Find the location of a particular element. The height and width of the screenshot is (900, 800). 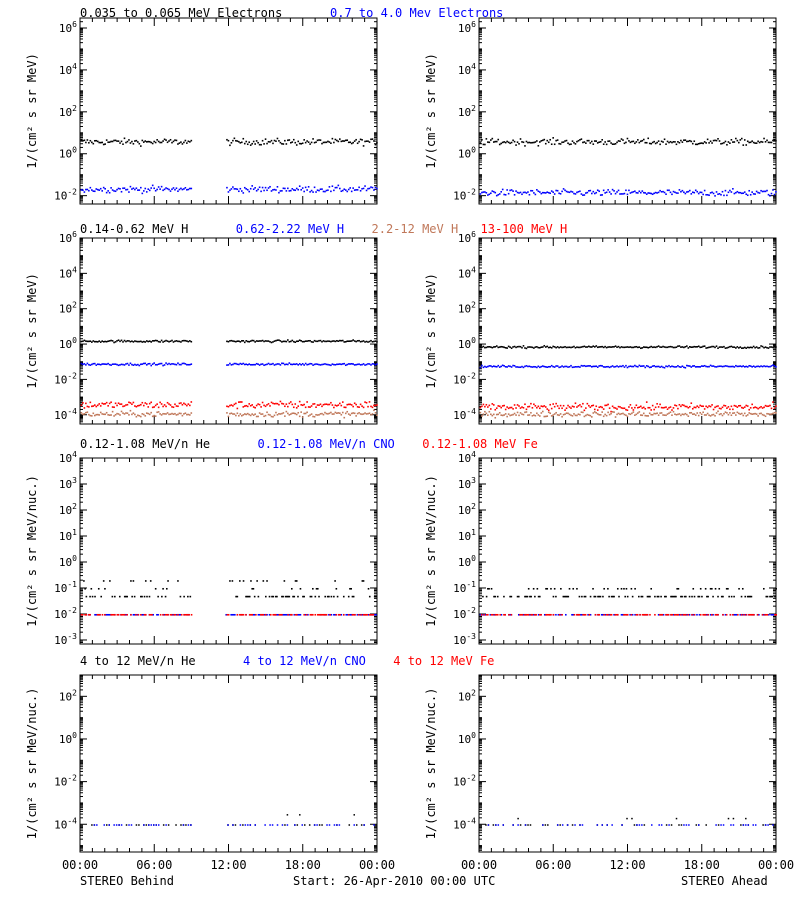

series-title-label: 0.12-1.08 MeV Fe is located at coordinates (480, 444).